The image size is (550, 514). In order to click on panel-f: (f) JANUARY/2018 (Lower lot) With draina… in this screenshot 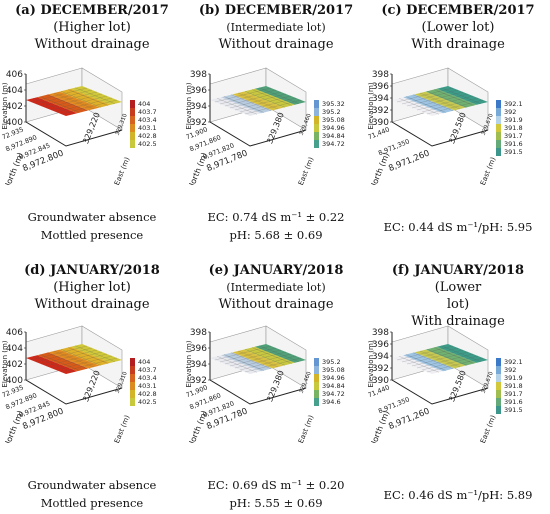, I will do `click(458, 296)`.